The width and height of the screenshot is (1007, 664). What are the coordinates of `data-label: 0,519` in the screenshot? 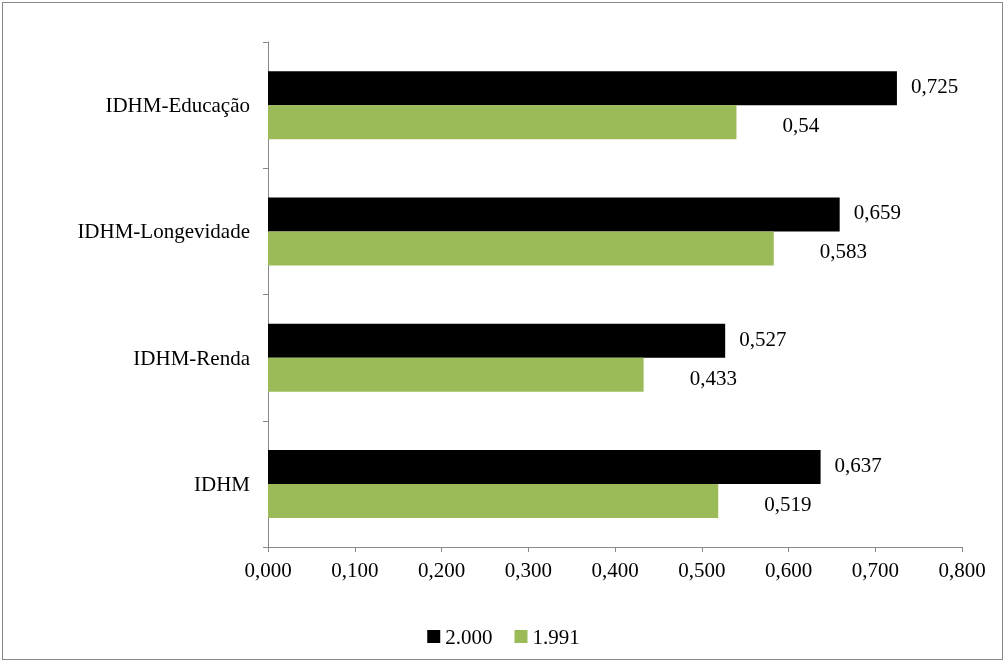 It's located at (788, 503).